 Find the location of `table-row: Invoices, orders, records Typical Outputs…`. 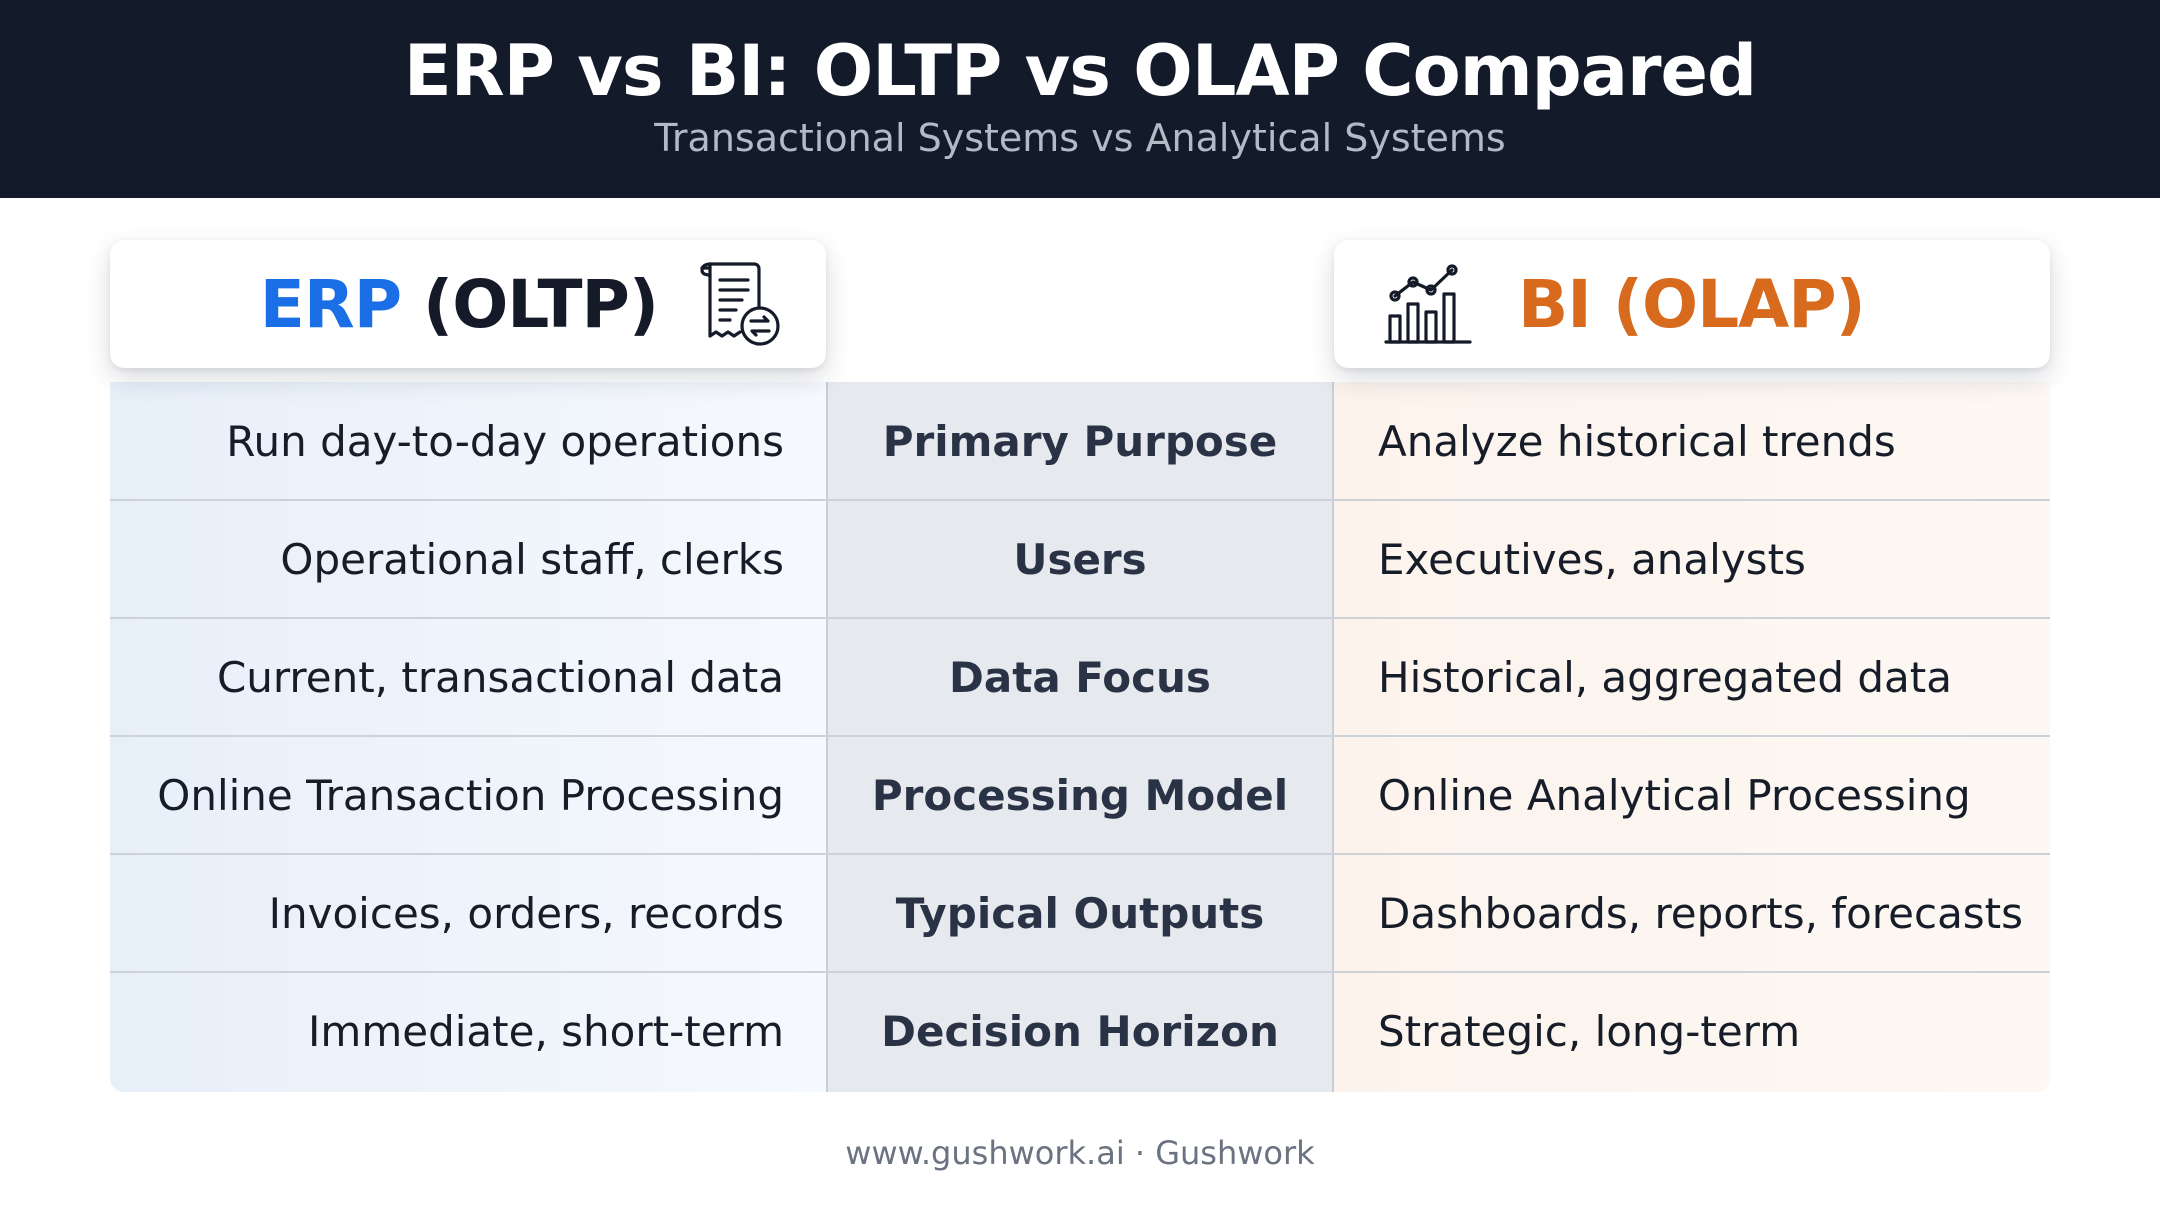

table-row: Invoices, orders, records Typical Outputs… is located at coordinates (1080, 913).